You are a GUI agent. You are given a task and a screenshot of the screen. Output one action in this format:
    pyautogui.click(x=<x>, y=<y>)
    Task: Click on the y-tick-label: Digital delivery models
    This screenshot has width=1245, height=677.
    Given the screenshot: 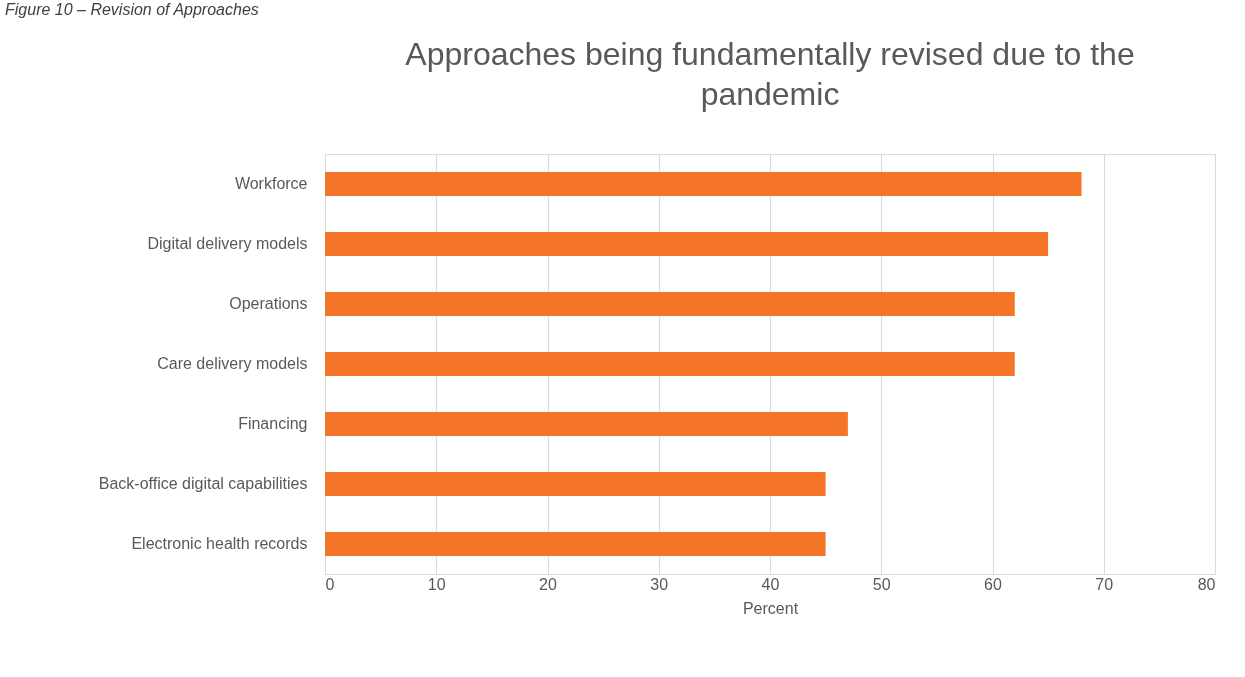 What is the action you would take?
    pyautogui.click(x=227, y=243)
    